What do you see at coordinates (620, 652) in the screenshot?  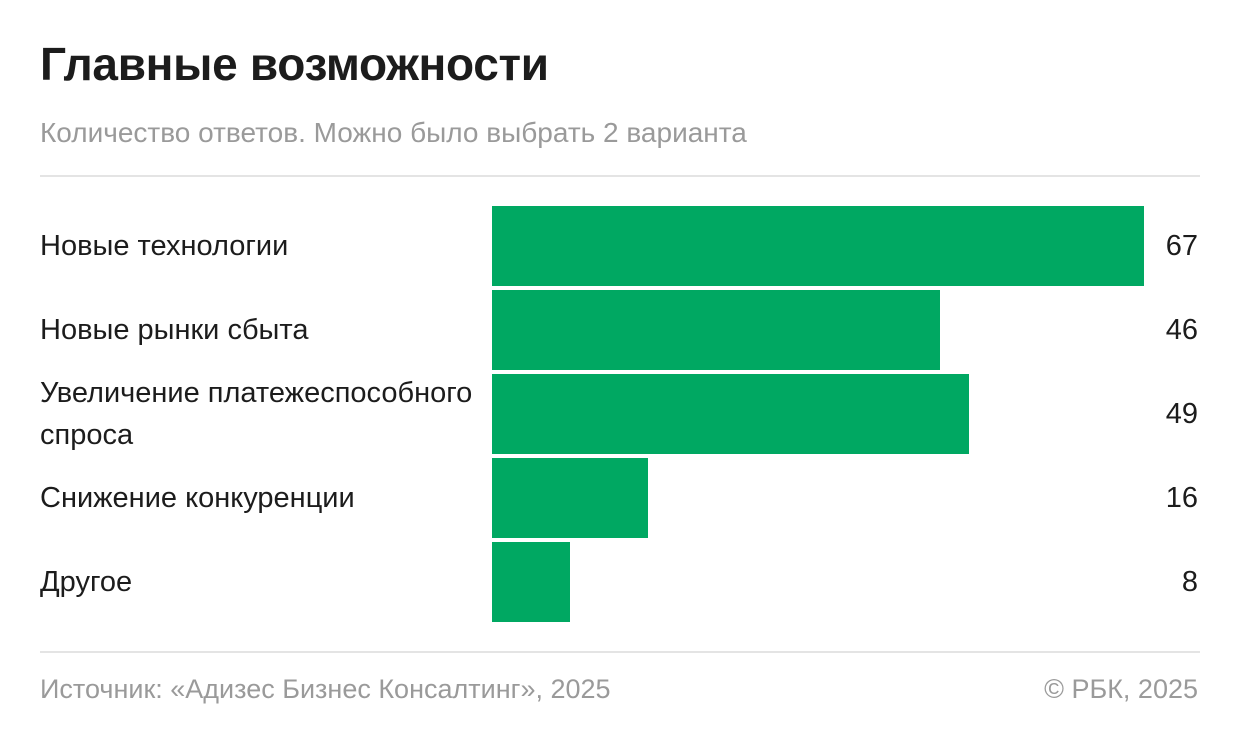 I see `bottom-divider` at bounding box center [620, 652].